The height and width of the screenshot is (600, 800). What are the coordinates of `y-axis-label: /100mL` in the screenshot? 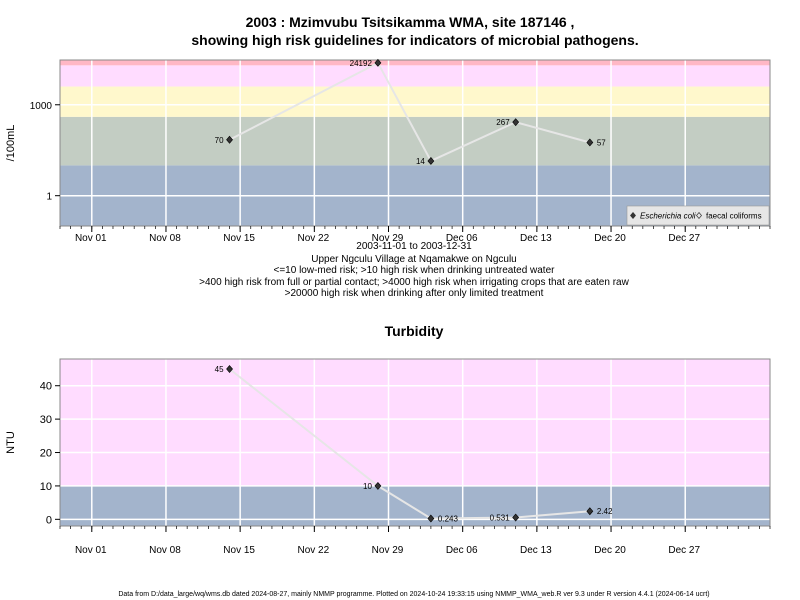 It's located at (11, 143).